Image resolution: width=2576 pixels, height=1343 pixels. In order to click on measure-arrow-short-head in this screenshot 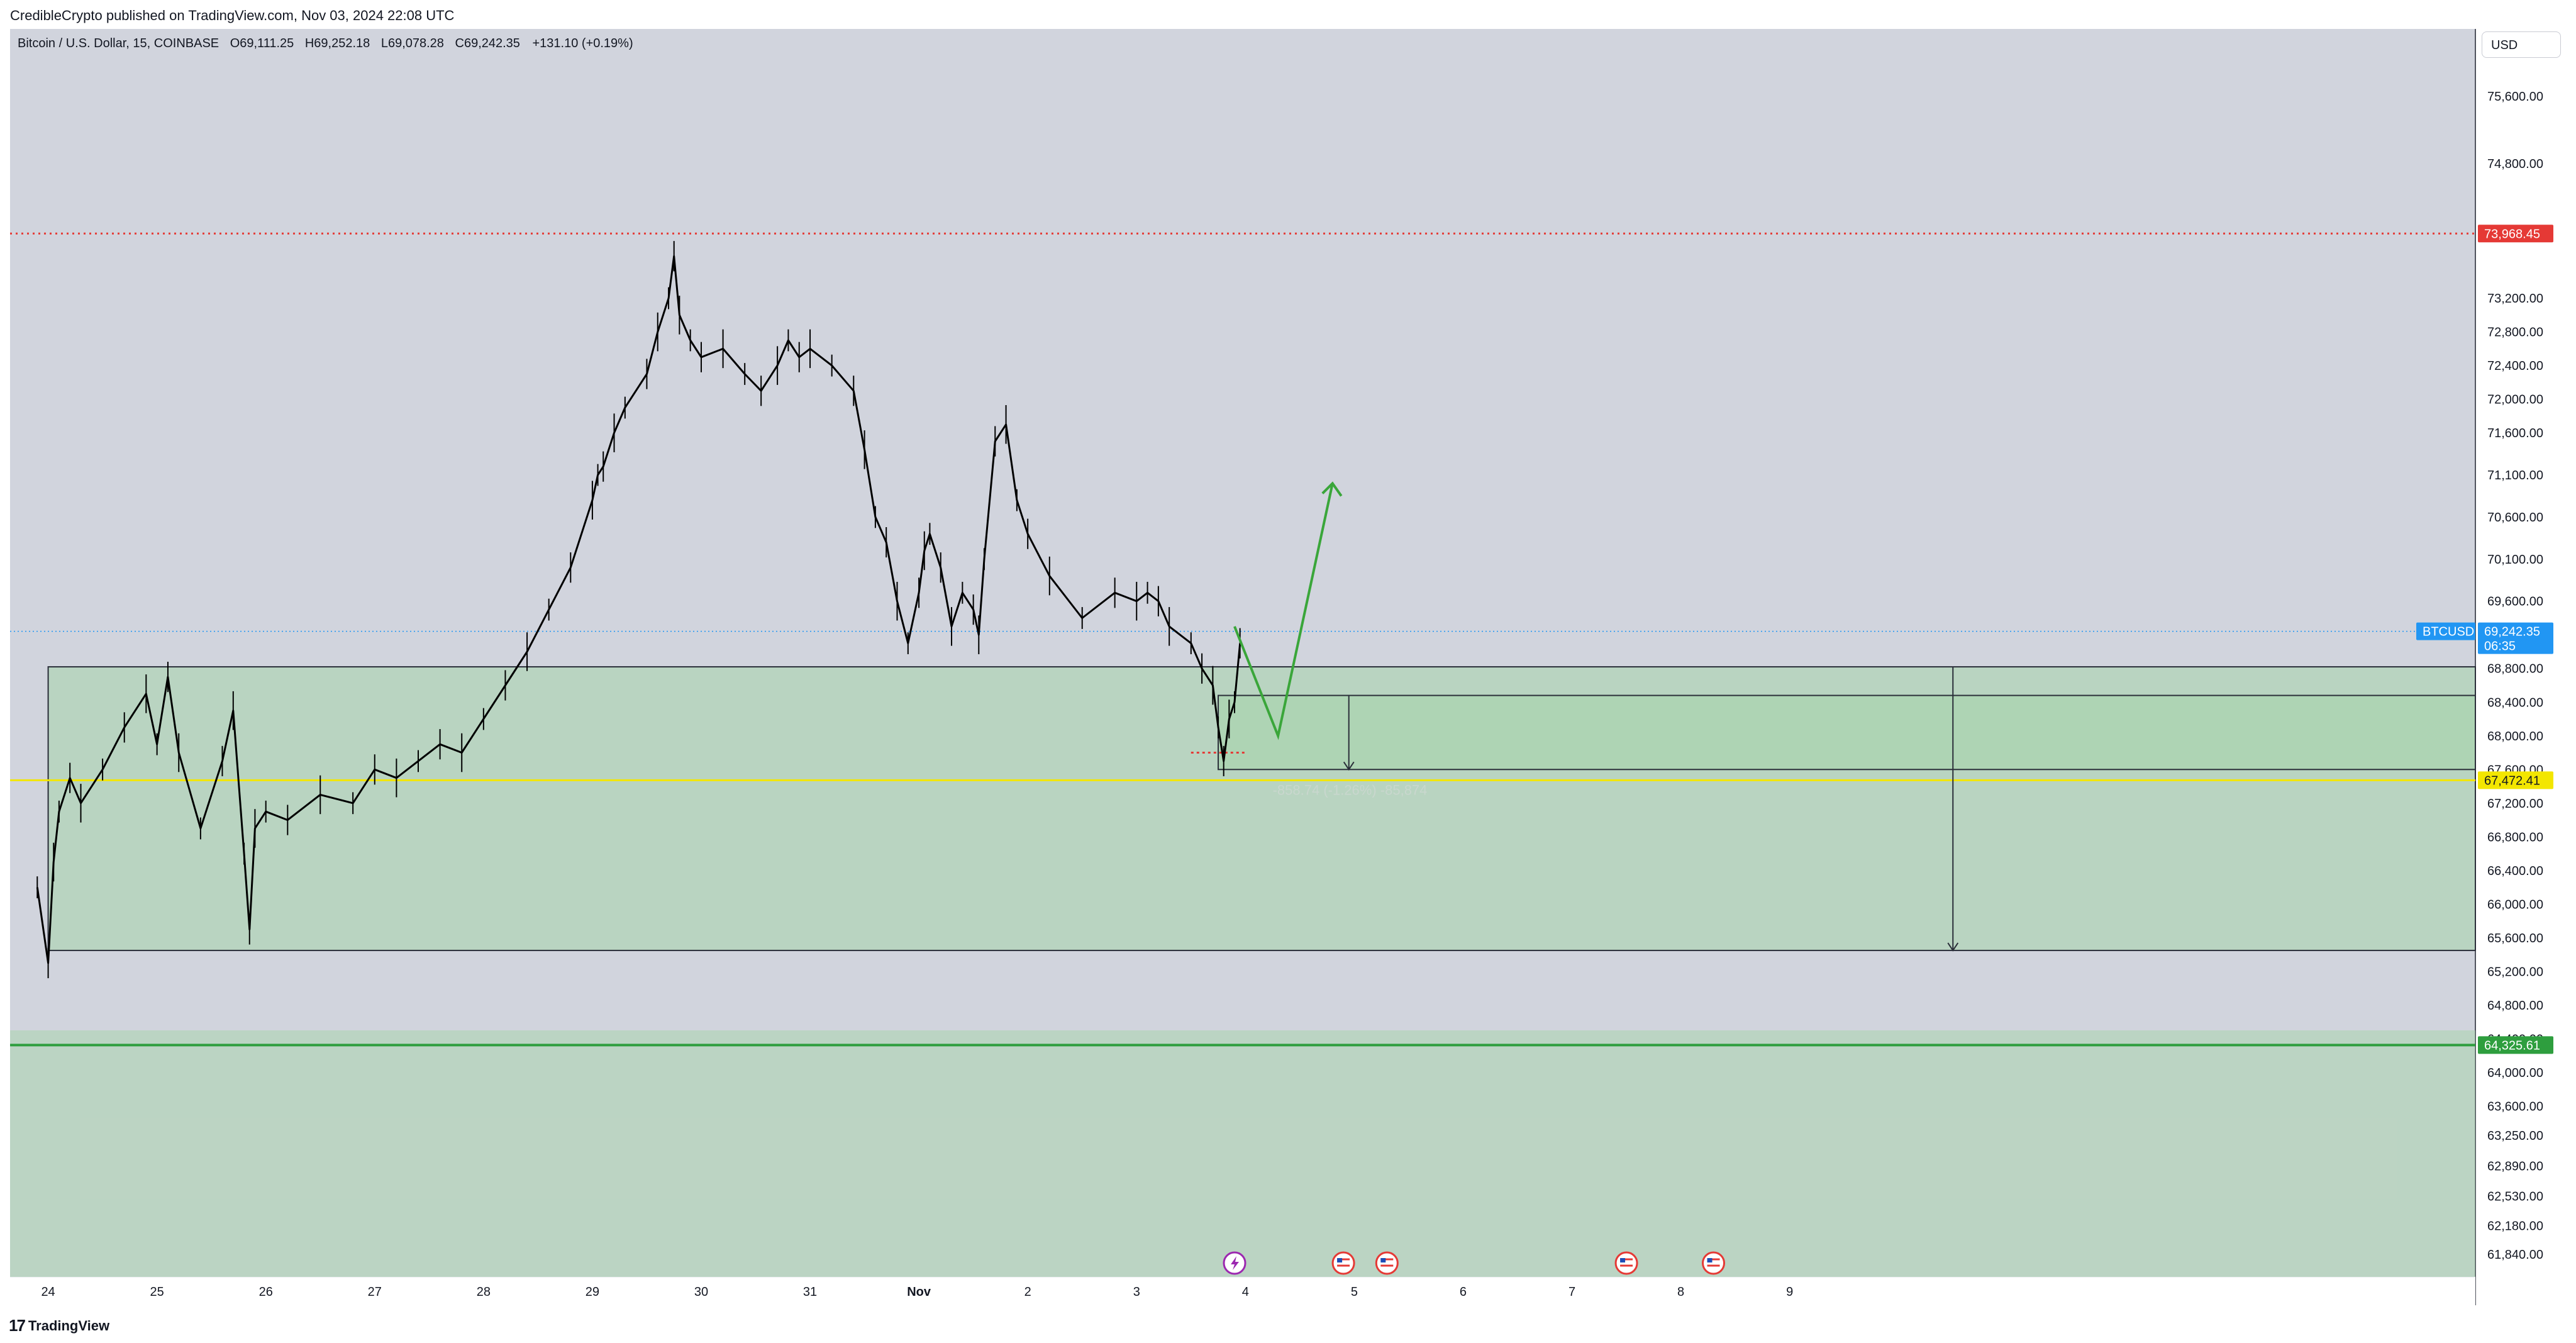, I will do `click(1349, 766)`.